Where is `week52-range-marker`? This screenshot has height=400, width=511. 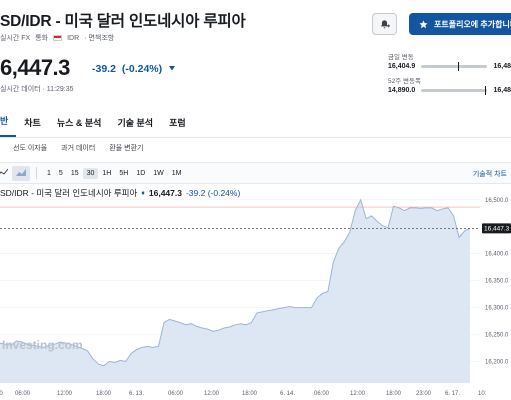
week52-range-marker is located at coordinates (486, 90).